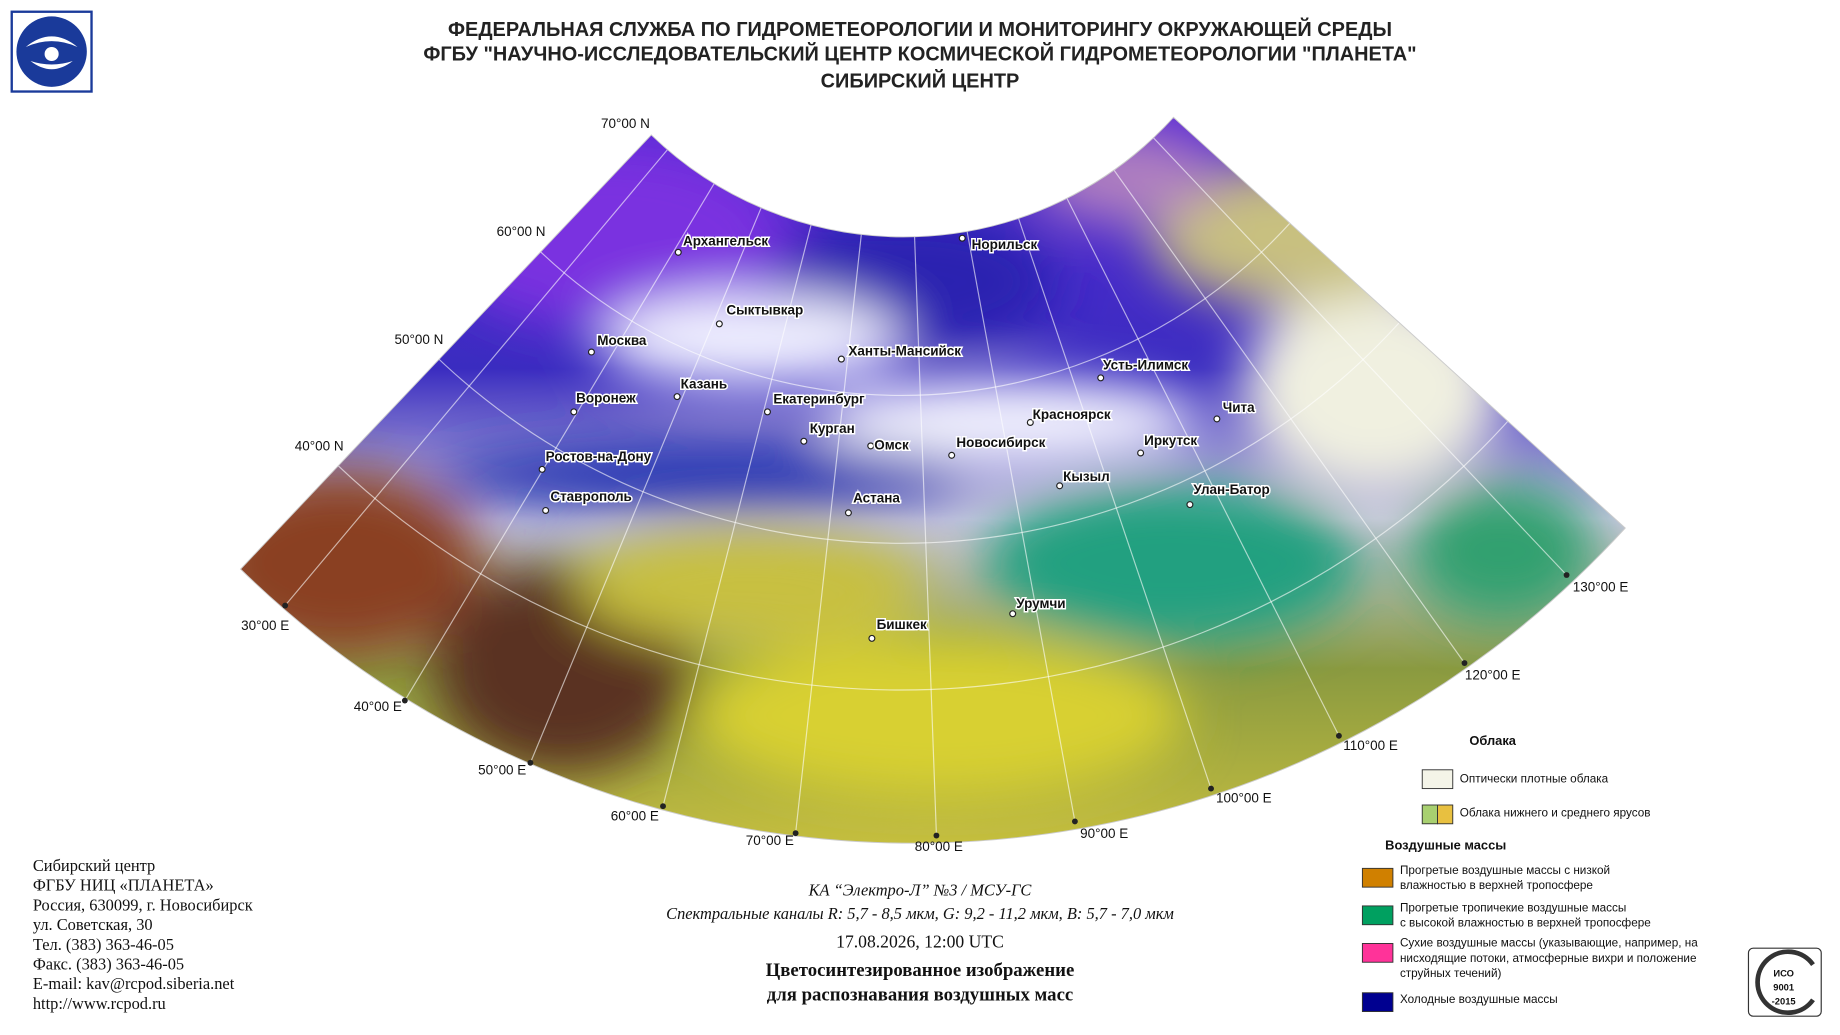 This screenshot has height=1035, width=1840. Describe the element at coordinates (1479, 999) in the screenshot. I see `legend-item: Холодные воздушные массы` at that location.